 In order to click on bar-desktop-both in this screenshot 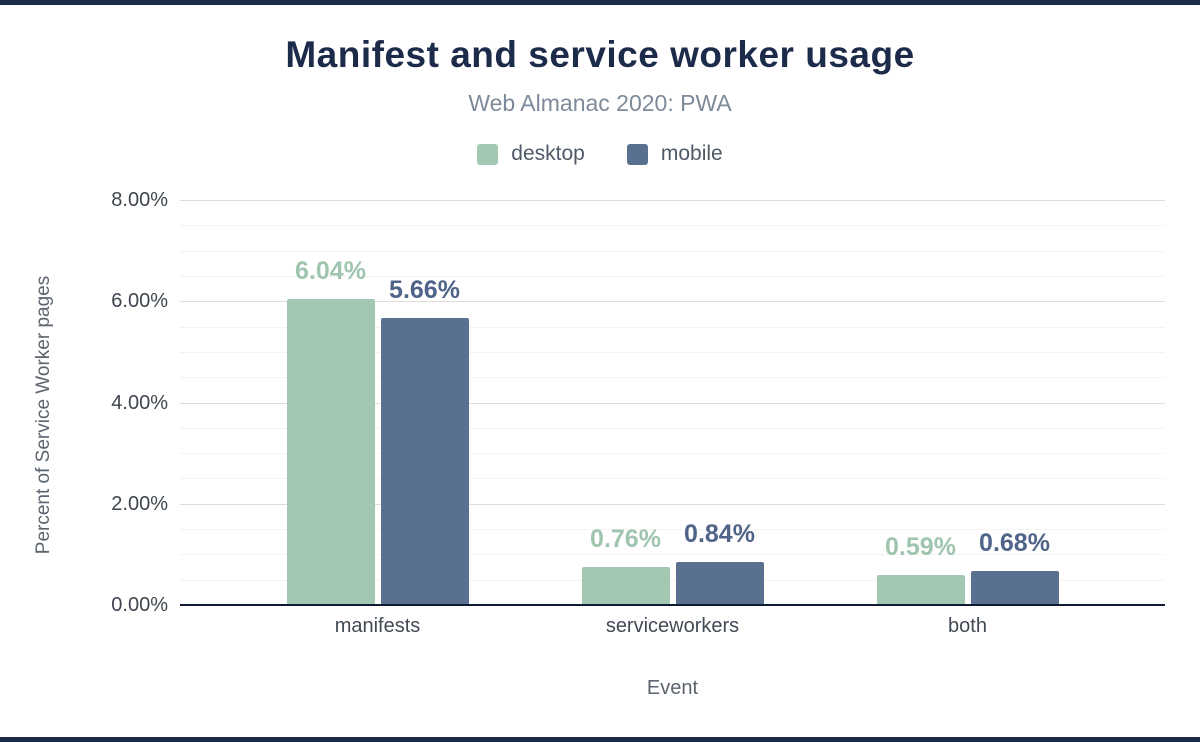, I will do `click(920, 590)`.